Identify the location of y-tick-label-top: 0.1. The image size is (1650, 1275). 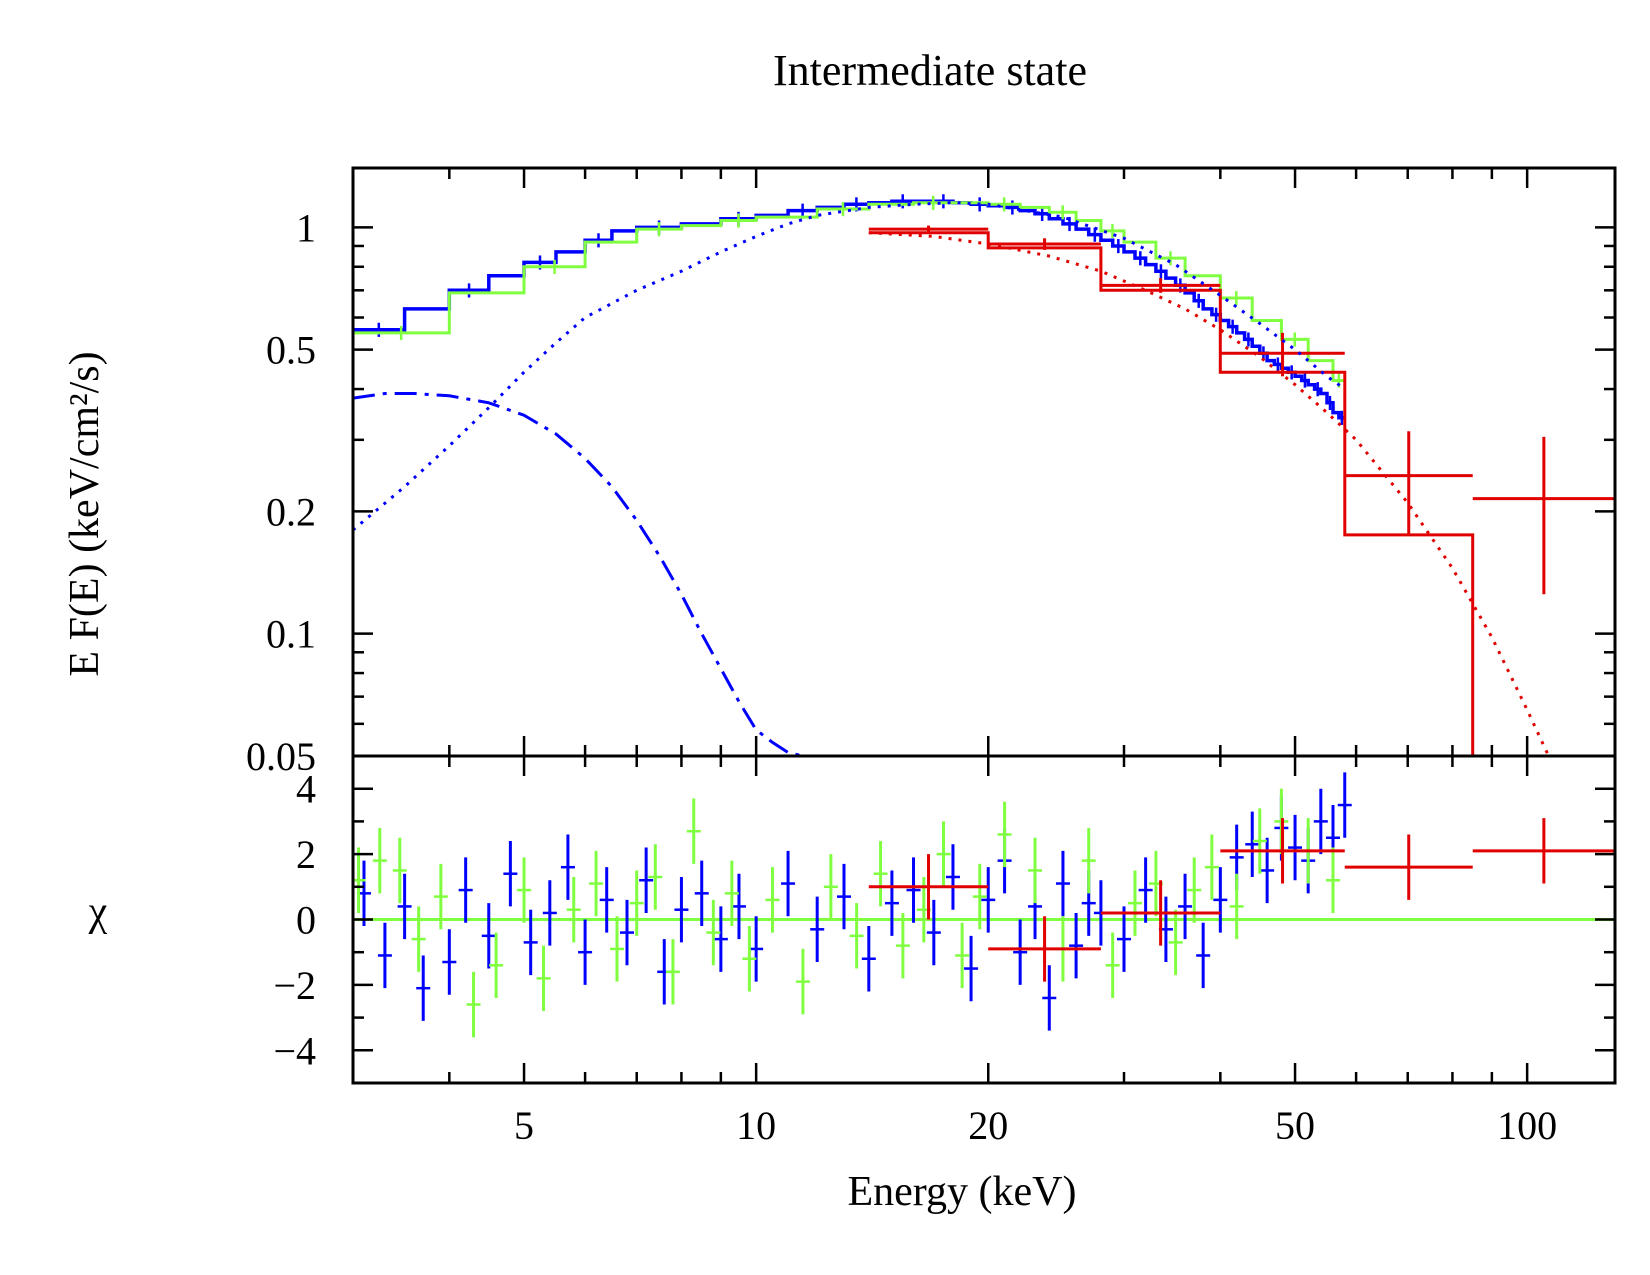
(291, 634).